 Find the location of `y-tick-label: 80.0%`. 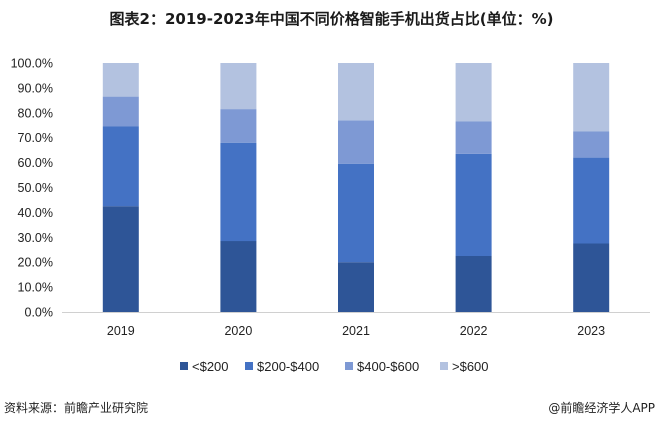

y-tick-label: 80.0% is located at coordinates (35, 113).